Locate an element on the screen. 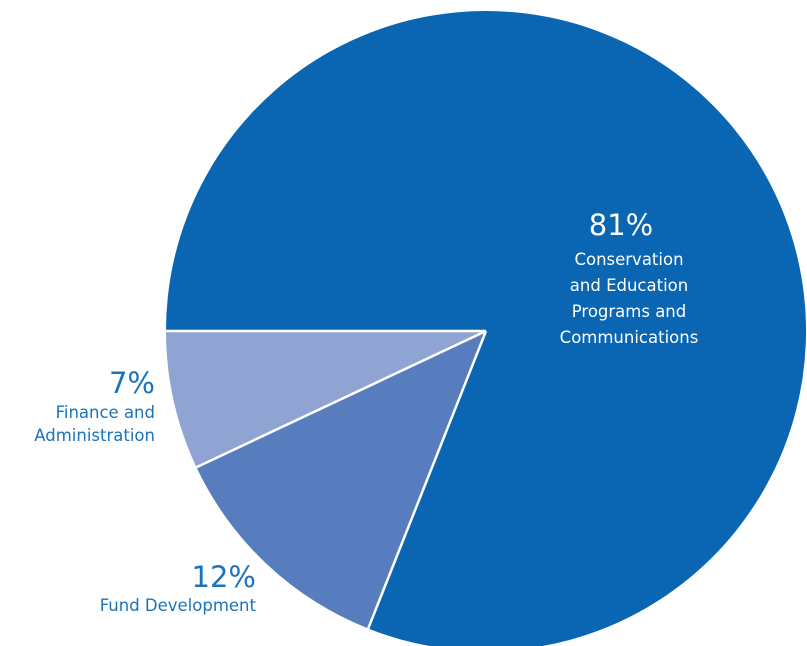 Image resolution: width=807 pixels, height=646 pixels. slice-percent-label-conservation: 81% is located at coordinates (621, 225).